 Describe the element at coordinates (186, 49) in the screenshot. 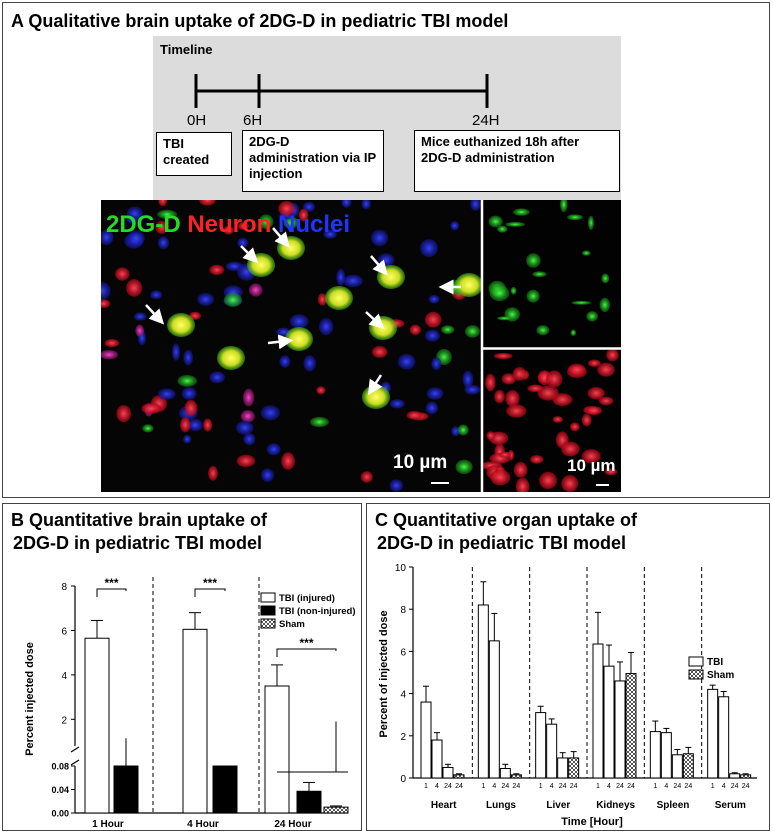

I see `timeline-heading: Timeline` at that location.